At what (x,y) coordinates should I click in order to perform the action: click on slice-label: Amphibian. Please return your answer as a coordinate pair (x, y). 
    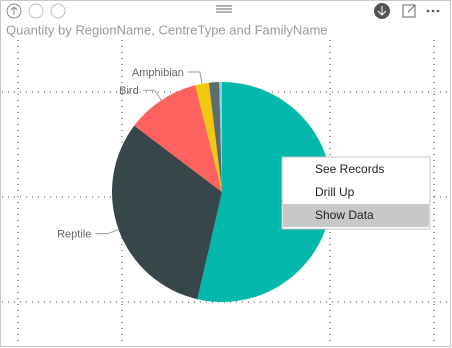
    Looking at the image, I should click on (158, 73).